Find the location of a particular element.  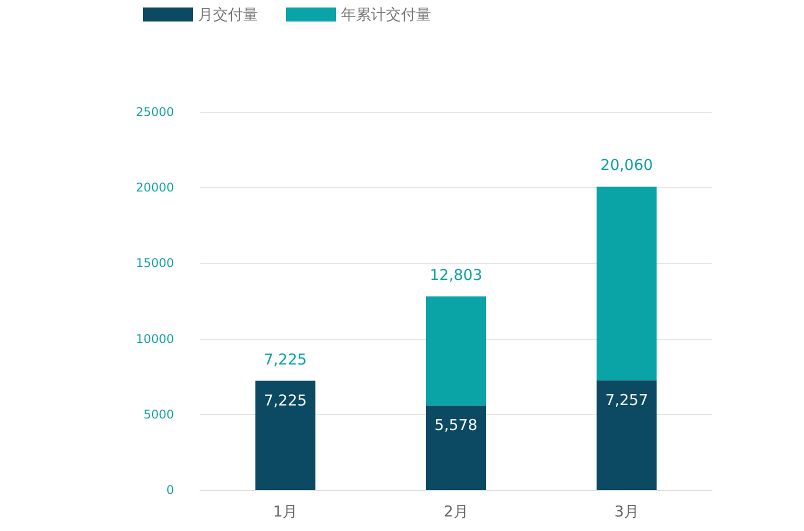

y-tick-label: 5000 is located at coordinates (158, 414).